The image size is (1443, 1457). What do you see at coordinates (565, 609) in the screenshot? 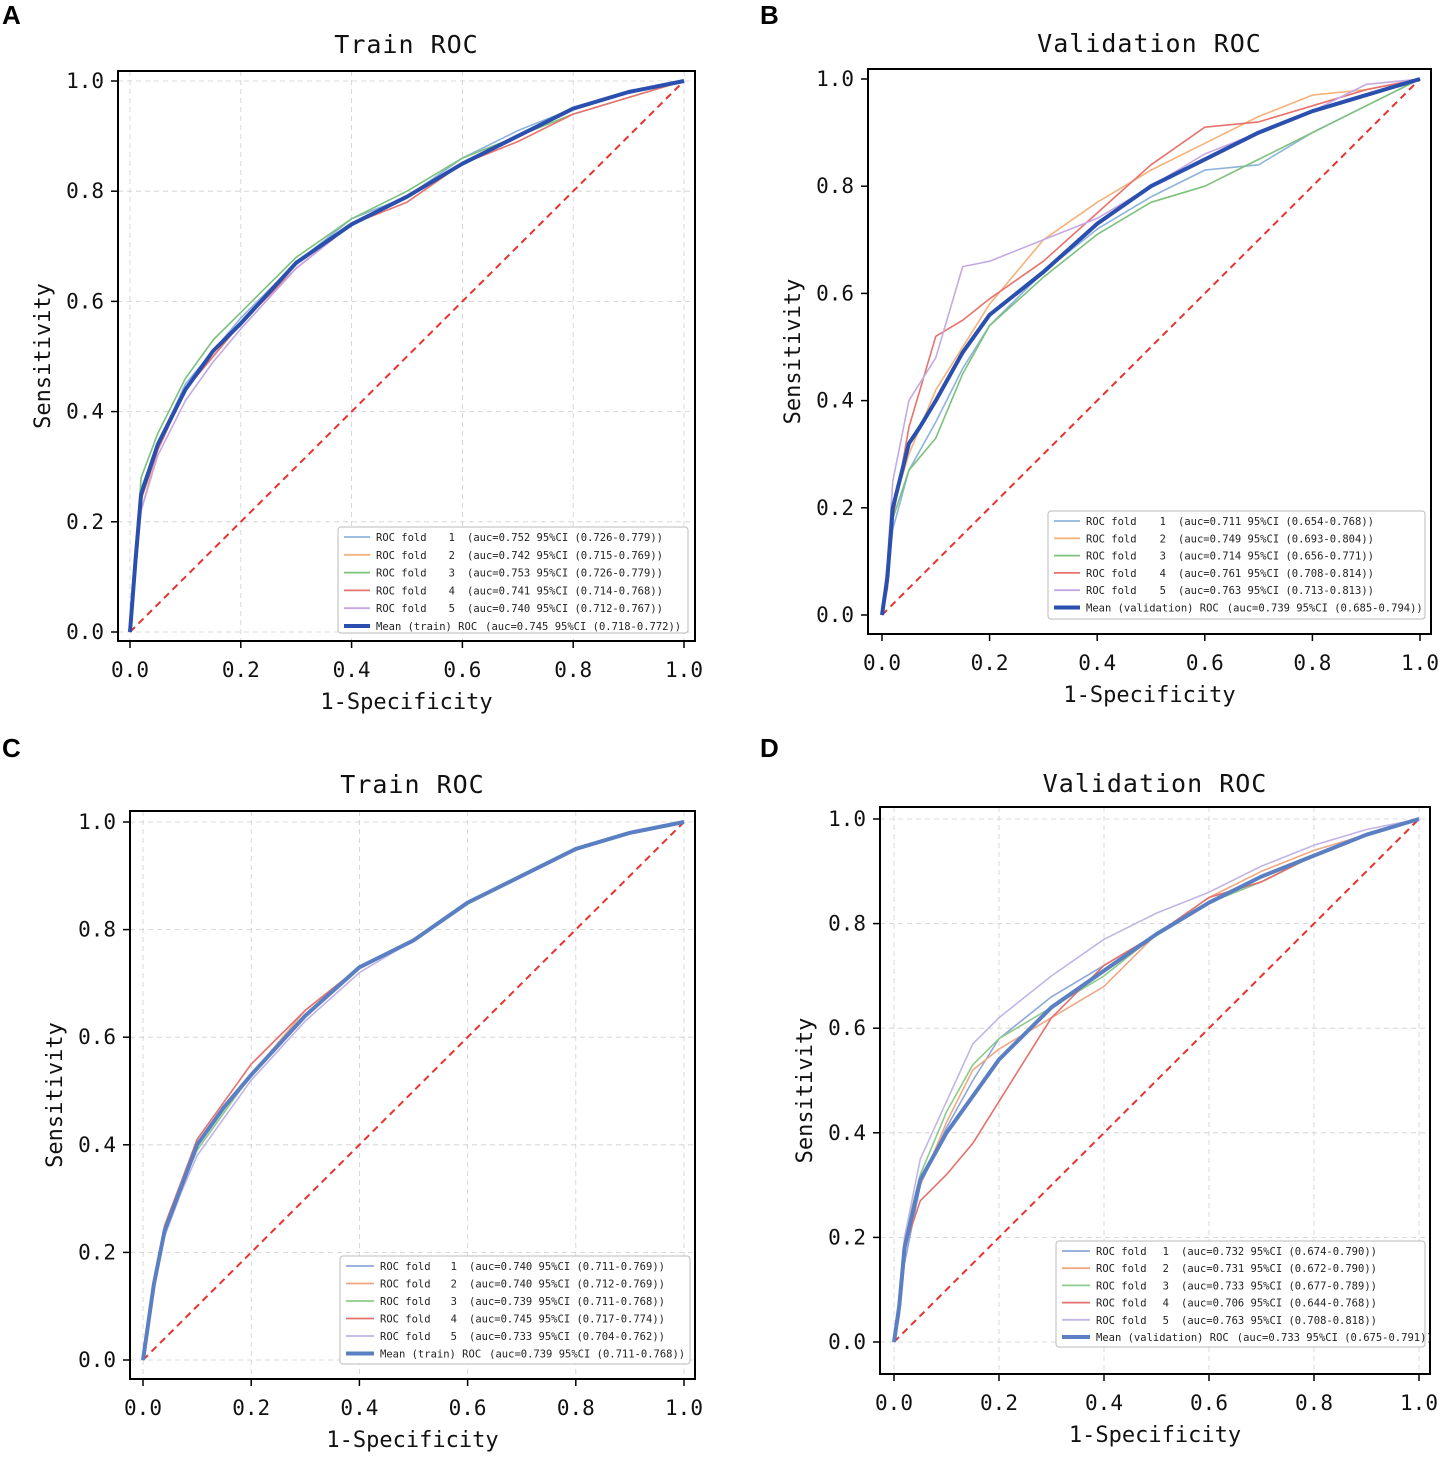
I see `legend-auc-fold: (auc=0.740 95%CI (0.712-0.767))` at bounding box center [565, 609].